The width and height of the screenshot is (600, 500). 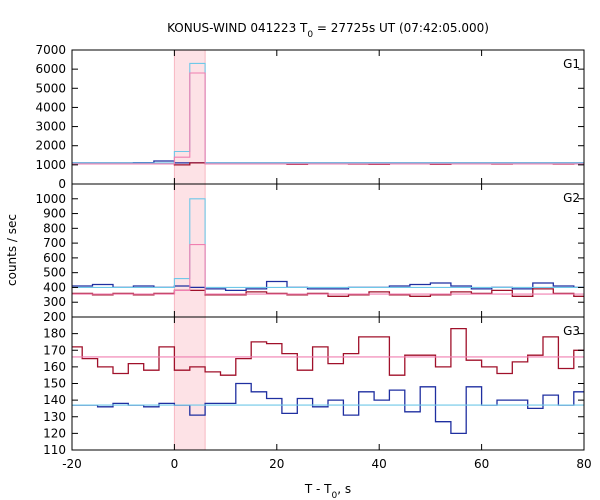 I want to click on y-tick-label: 160, so click(x=54, y=367).